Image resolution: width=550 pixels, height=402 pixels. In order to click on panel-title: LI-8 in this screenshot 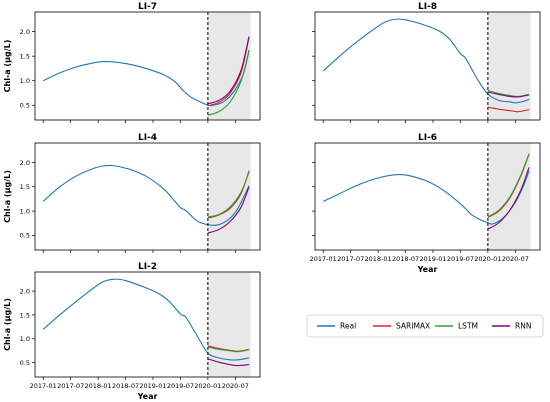, I will do `click(427, 7)`.